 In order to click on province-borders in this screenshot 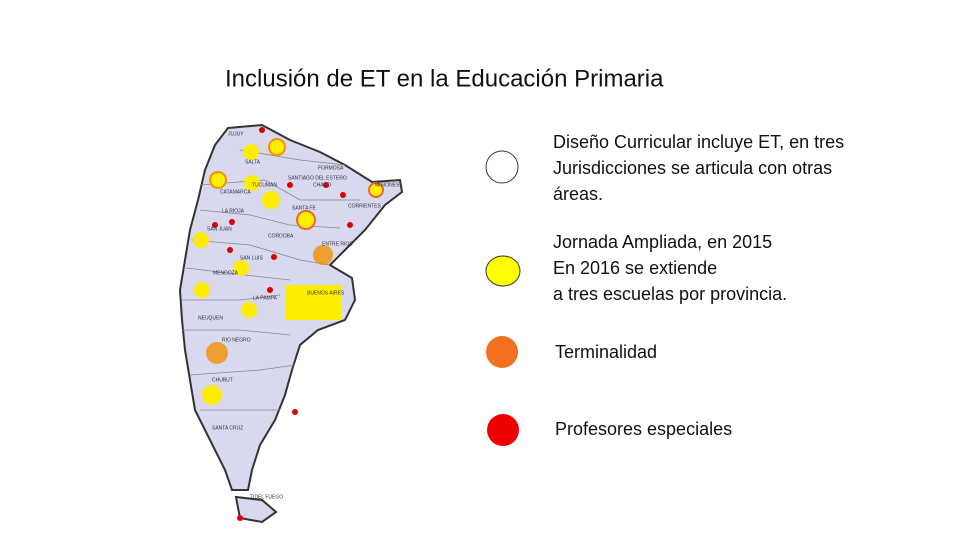, I will do `click(271, 280)`.